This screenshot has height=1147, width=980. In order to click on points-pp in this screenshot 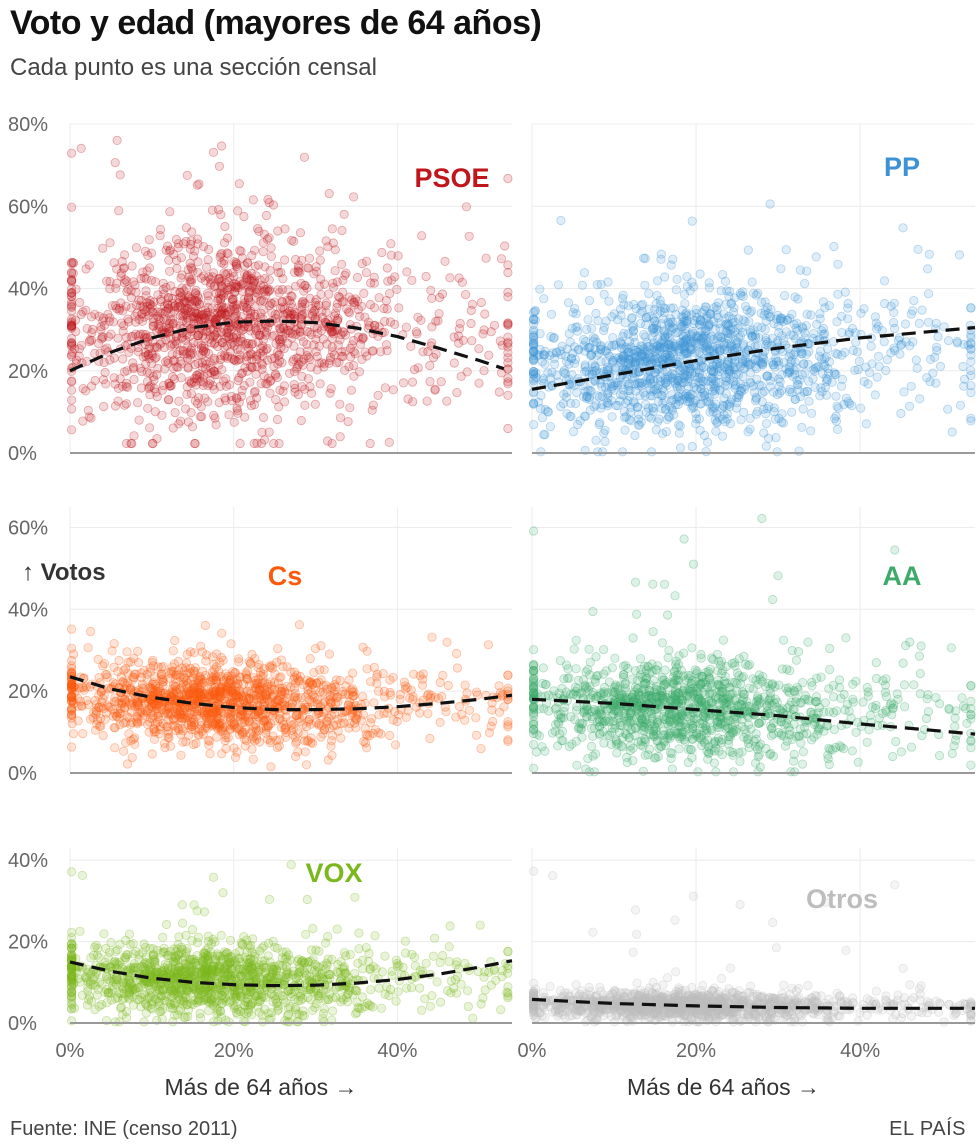, I will do `click(752, 328)`.